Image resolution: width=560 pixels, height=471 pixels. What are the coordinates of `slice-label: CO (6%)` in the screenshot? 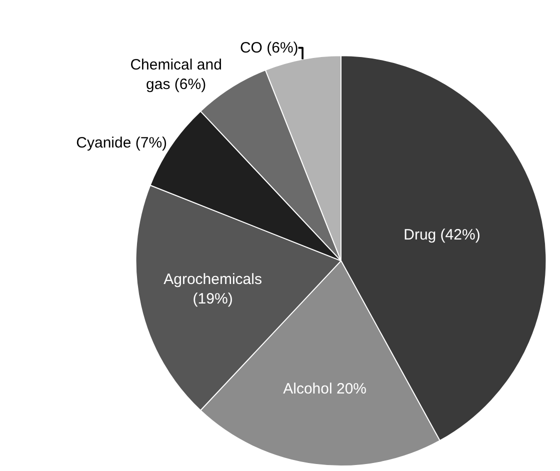 It's located at (269, 47).